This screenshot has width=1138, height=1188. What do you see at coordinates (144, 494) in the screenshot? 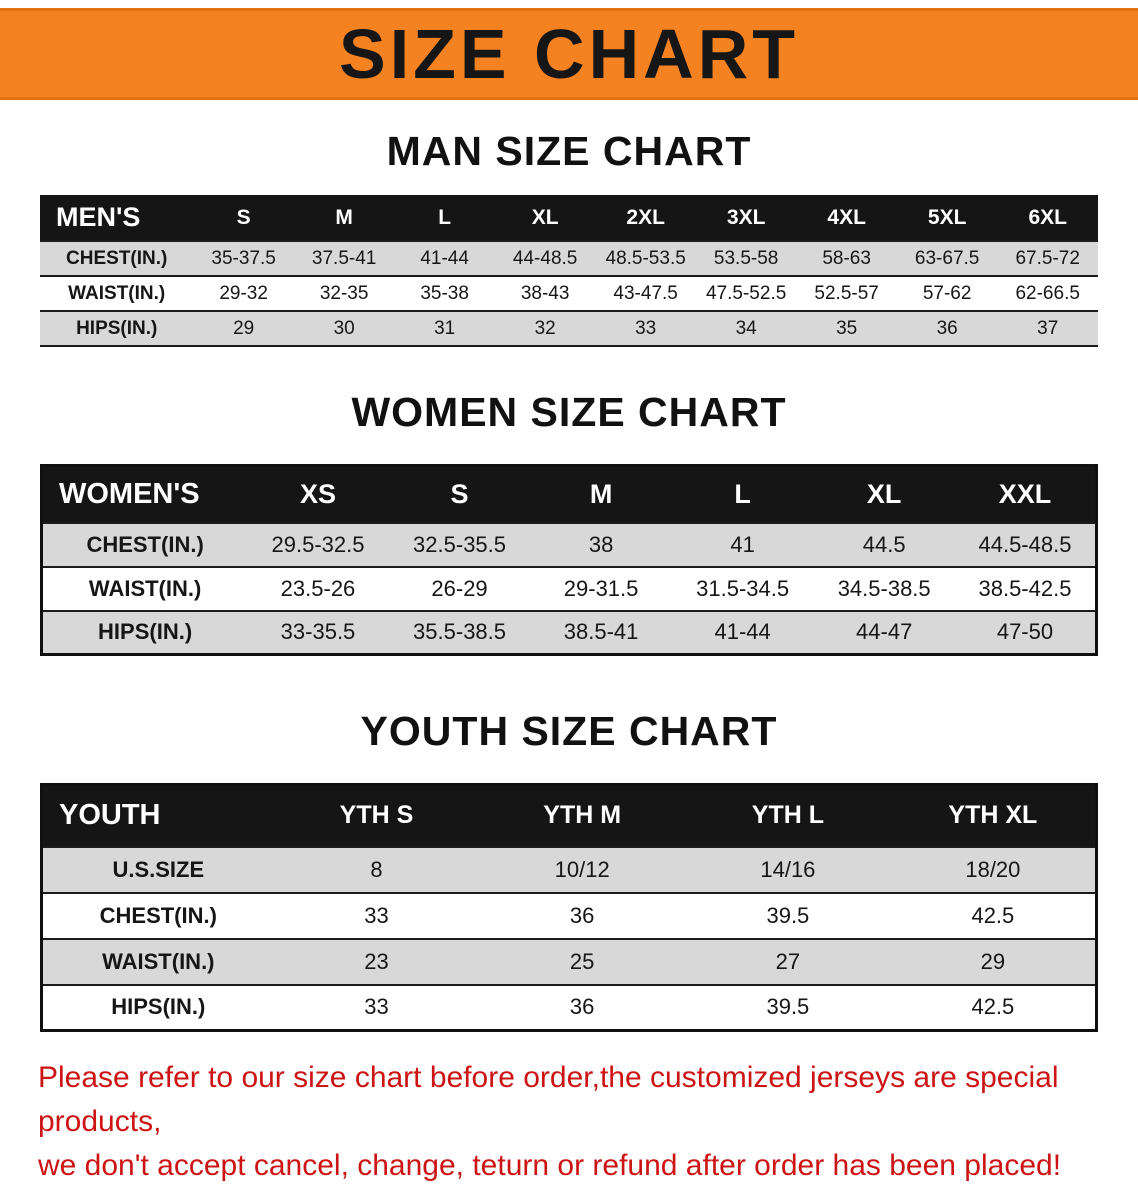
I see `table-title-cell: WOMEN'S` at bounding box center [144, 494].